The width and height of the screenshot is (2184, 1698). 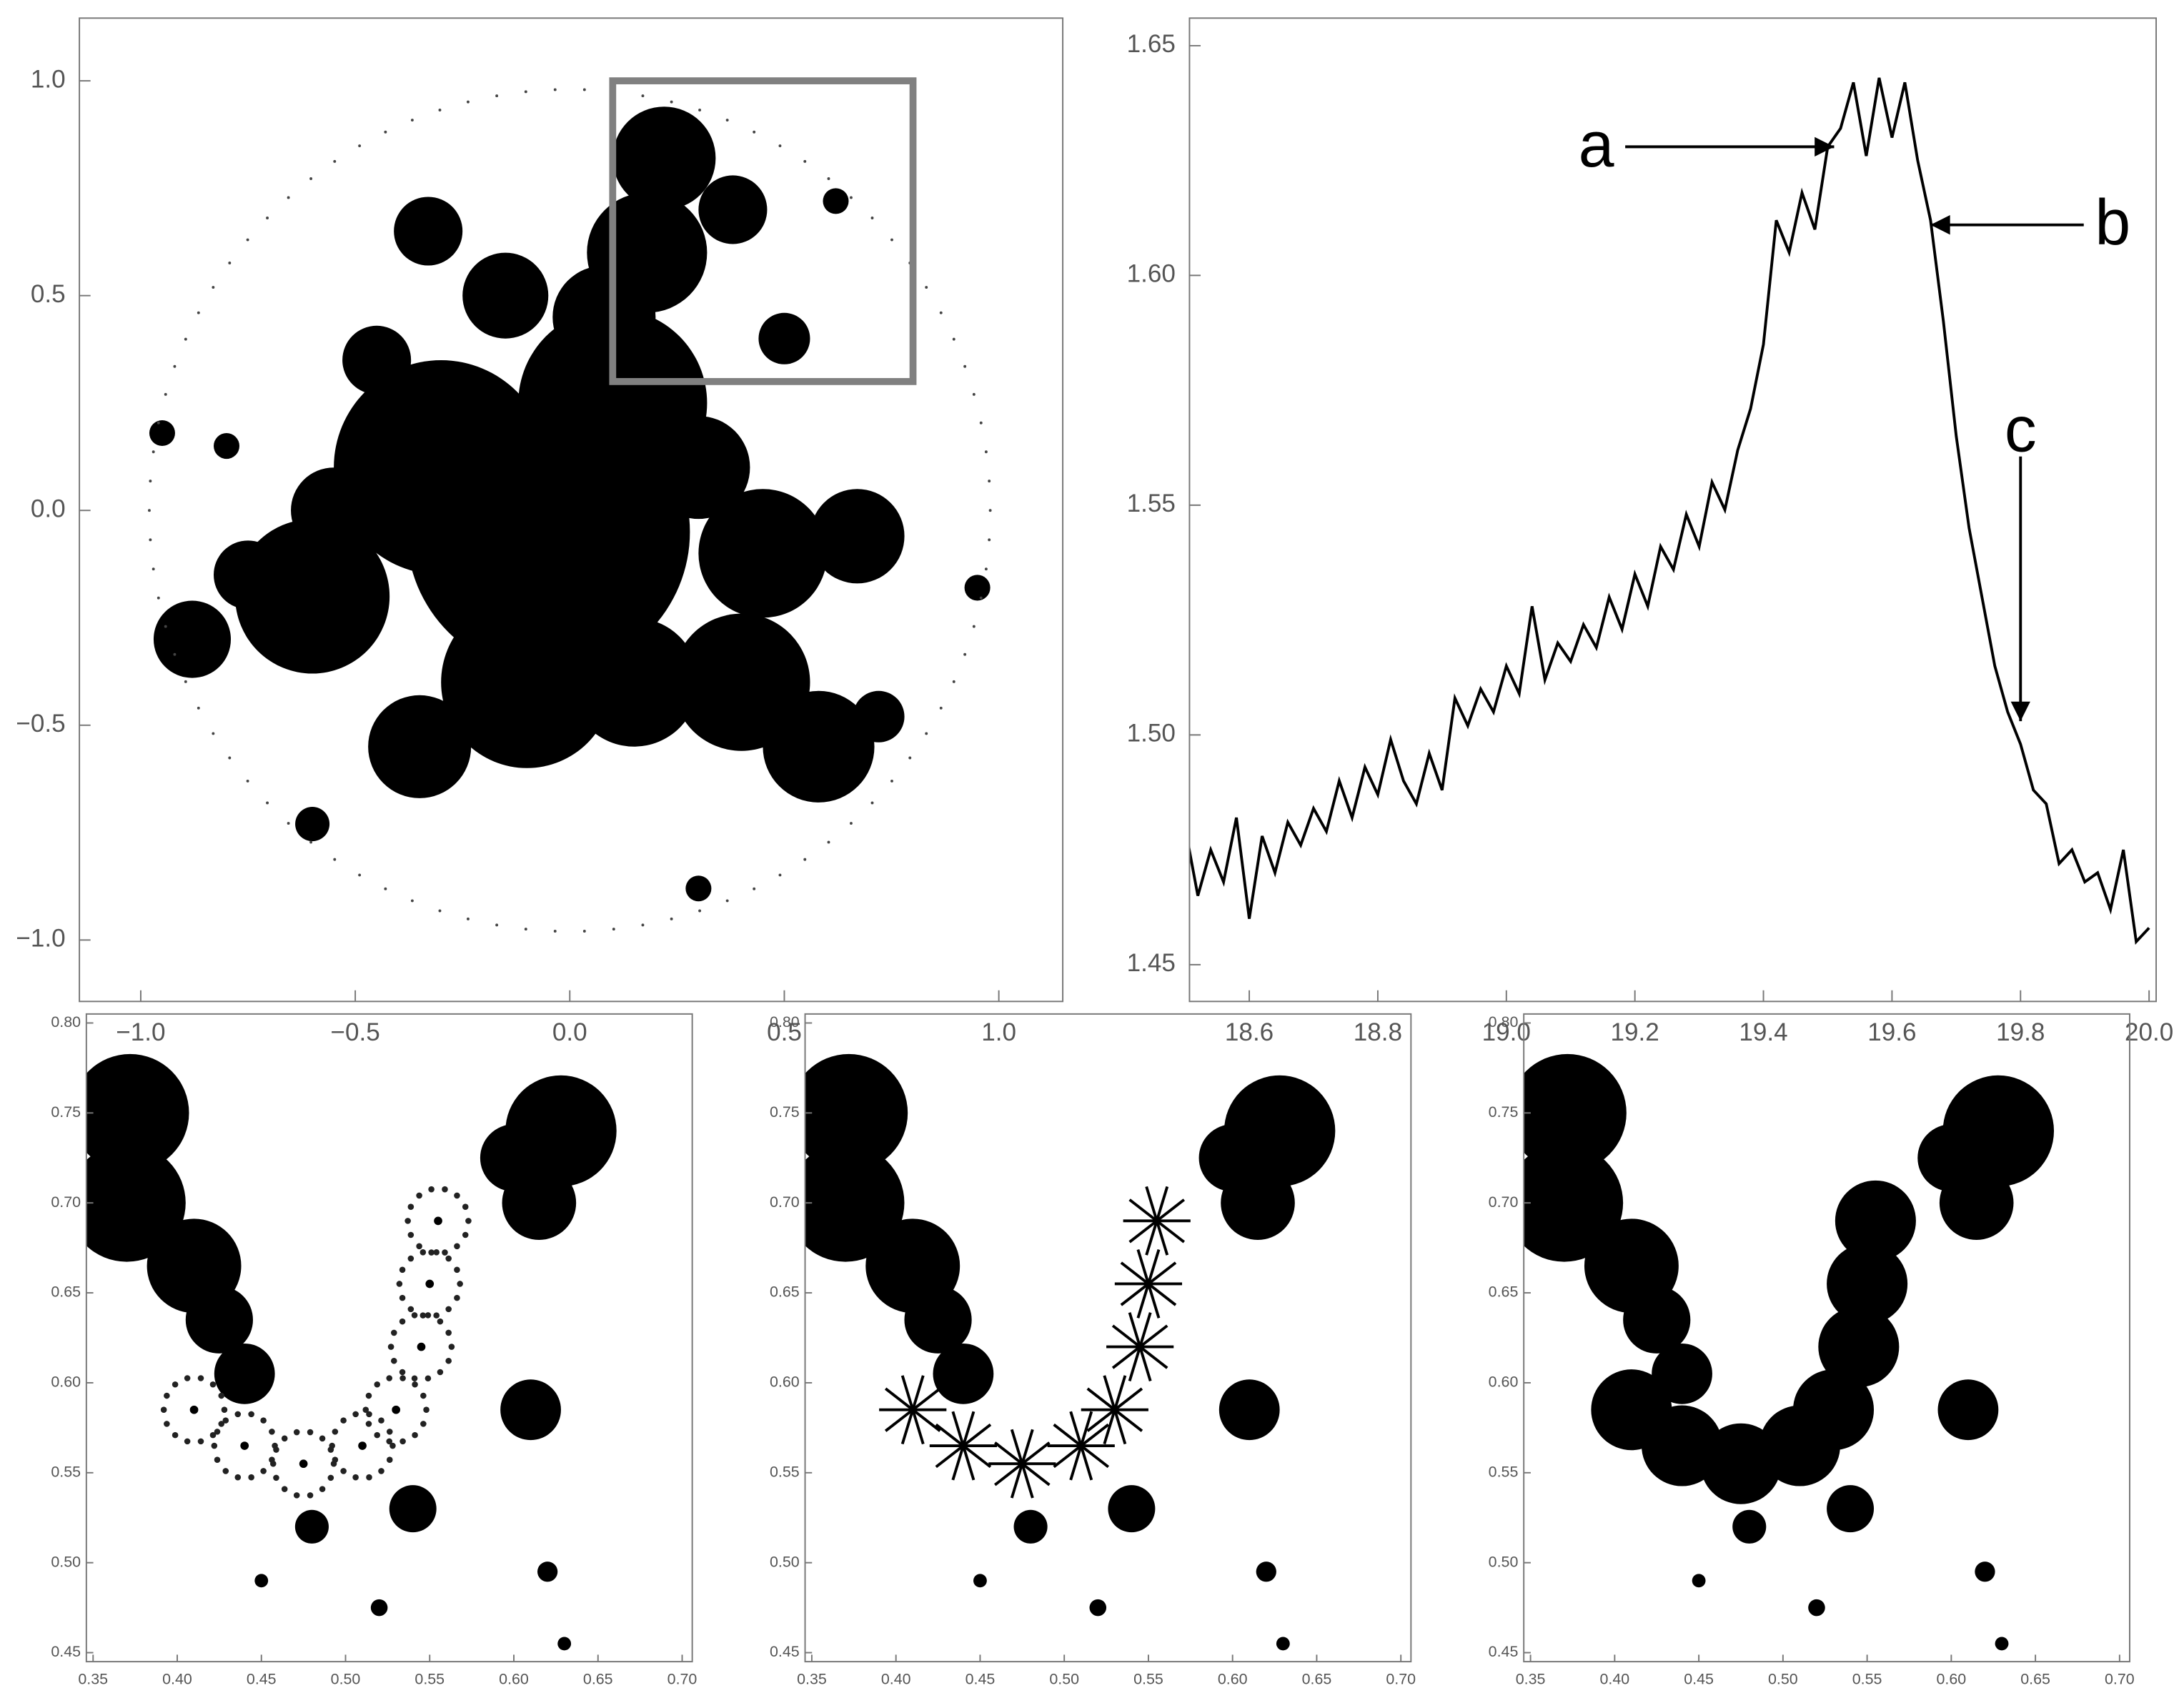 What do you see at coordinates (1401, 1678) in the screenshot?
I see `x-tick-label: 0.70` at bounding box center [1401, 1678].